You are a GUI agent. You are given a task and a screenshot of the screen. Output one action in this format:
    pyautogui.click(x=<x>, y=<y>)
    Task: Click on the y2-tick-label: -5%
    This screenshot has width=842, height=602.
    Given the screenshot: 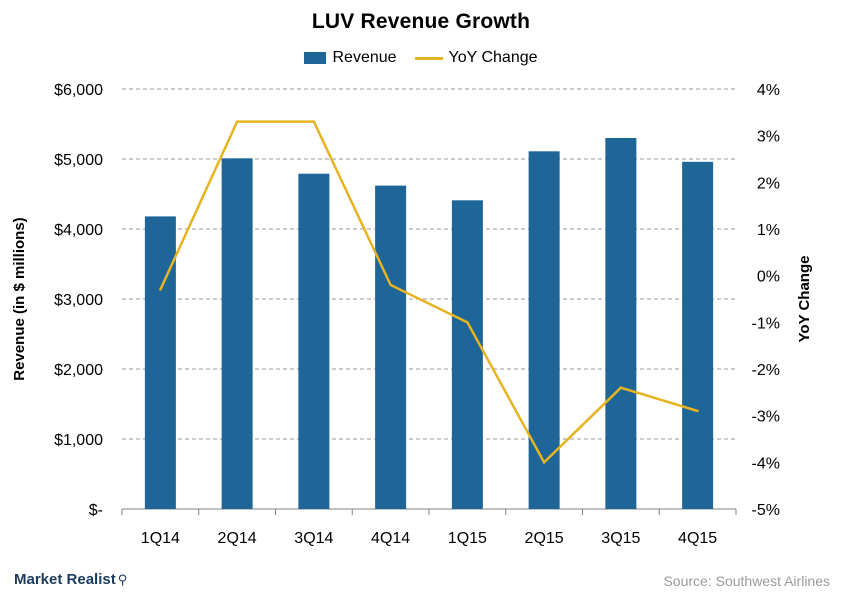 What is the action you would take?
    pyautogui.click(x=766, y=510)
    